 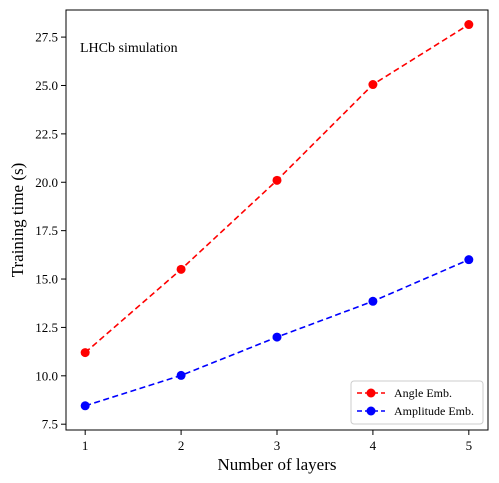 I want to click on y-tick-label: 15.0, so click(x=46, y=279).